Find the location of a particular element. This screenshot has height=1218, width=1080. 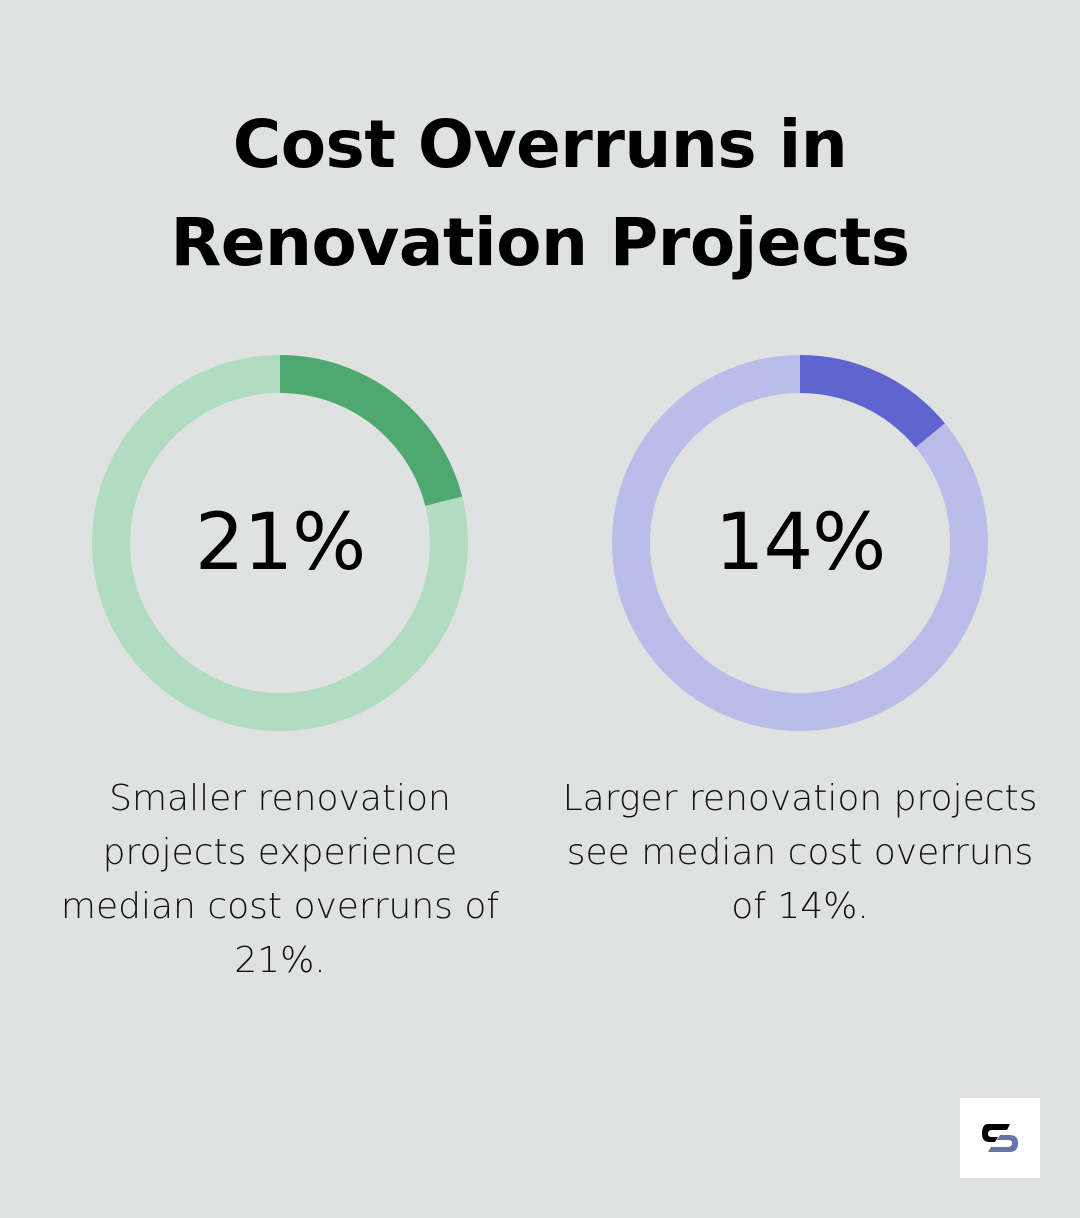

donut-value-label: 21% is located at coordinates (280, 543).